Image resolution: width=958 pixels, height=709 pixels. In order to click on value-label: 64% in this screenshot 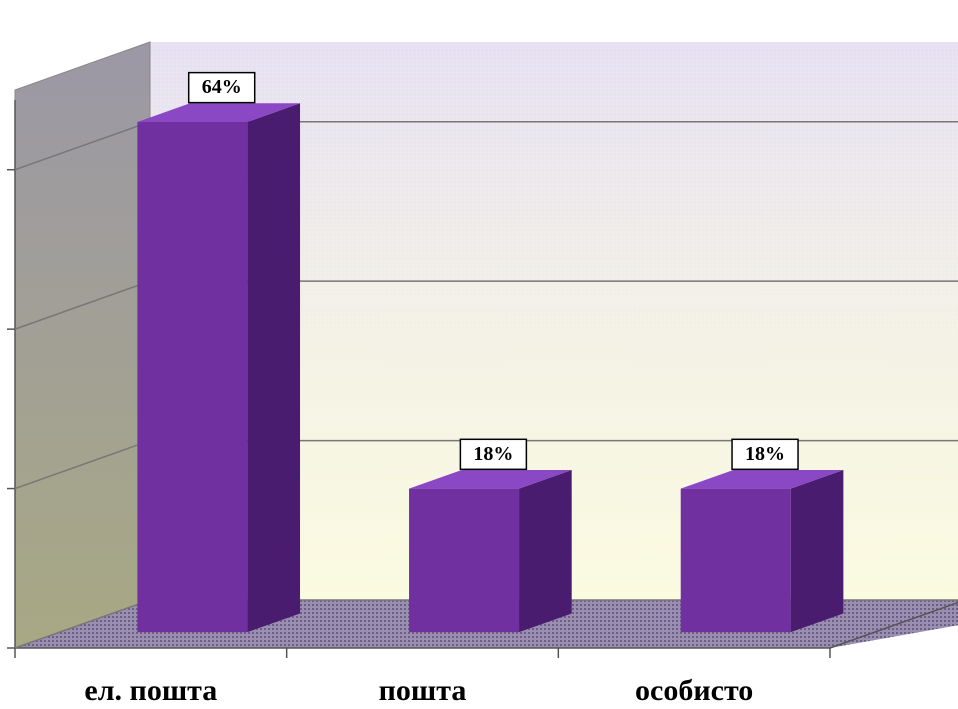, I will do `click(222, 87)`.